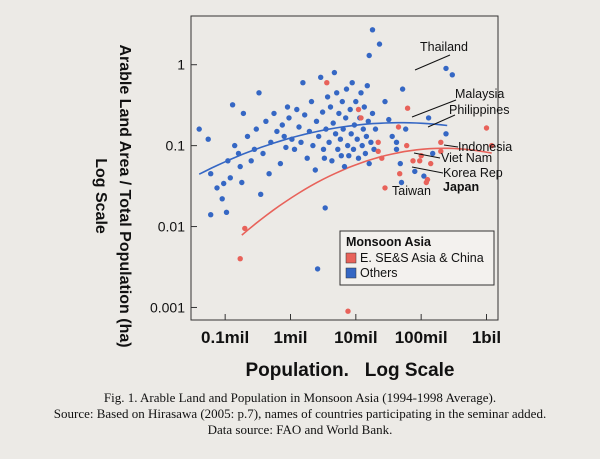 The width and height of the screenshot is (600, 459). Describe the element at coordinates (173, 186) in the screenshot. I see `y-axis: 1 0.1 0.01 0.001` at that location.